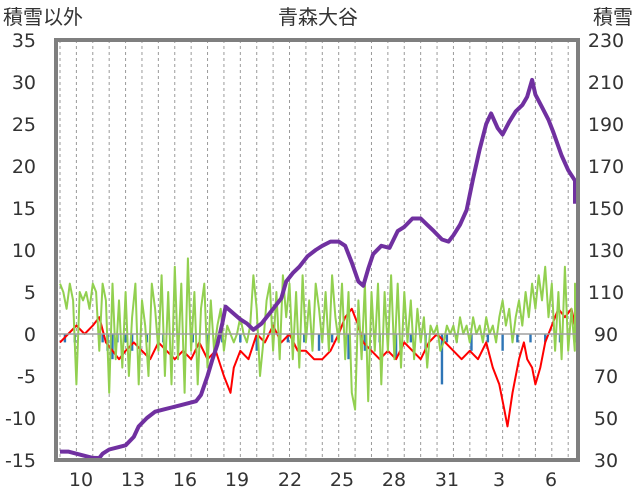 The width and height of the screenshot is (636, 501). I want to click on right-axis-ticks: 230 210 190 170 150 130 110 90 70 50 30, so click(606, 251).